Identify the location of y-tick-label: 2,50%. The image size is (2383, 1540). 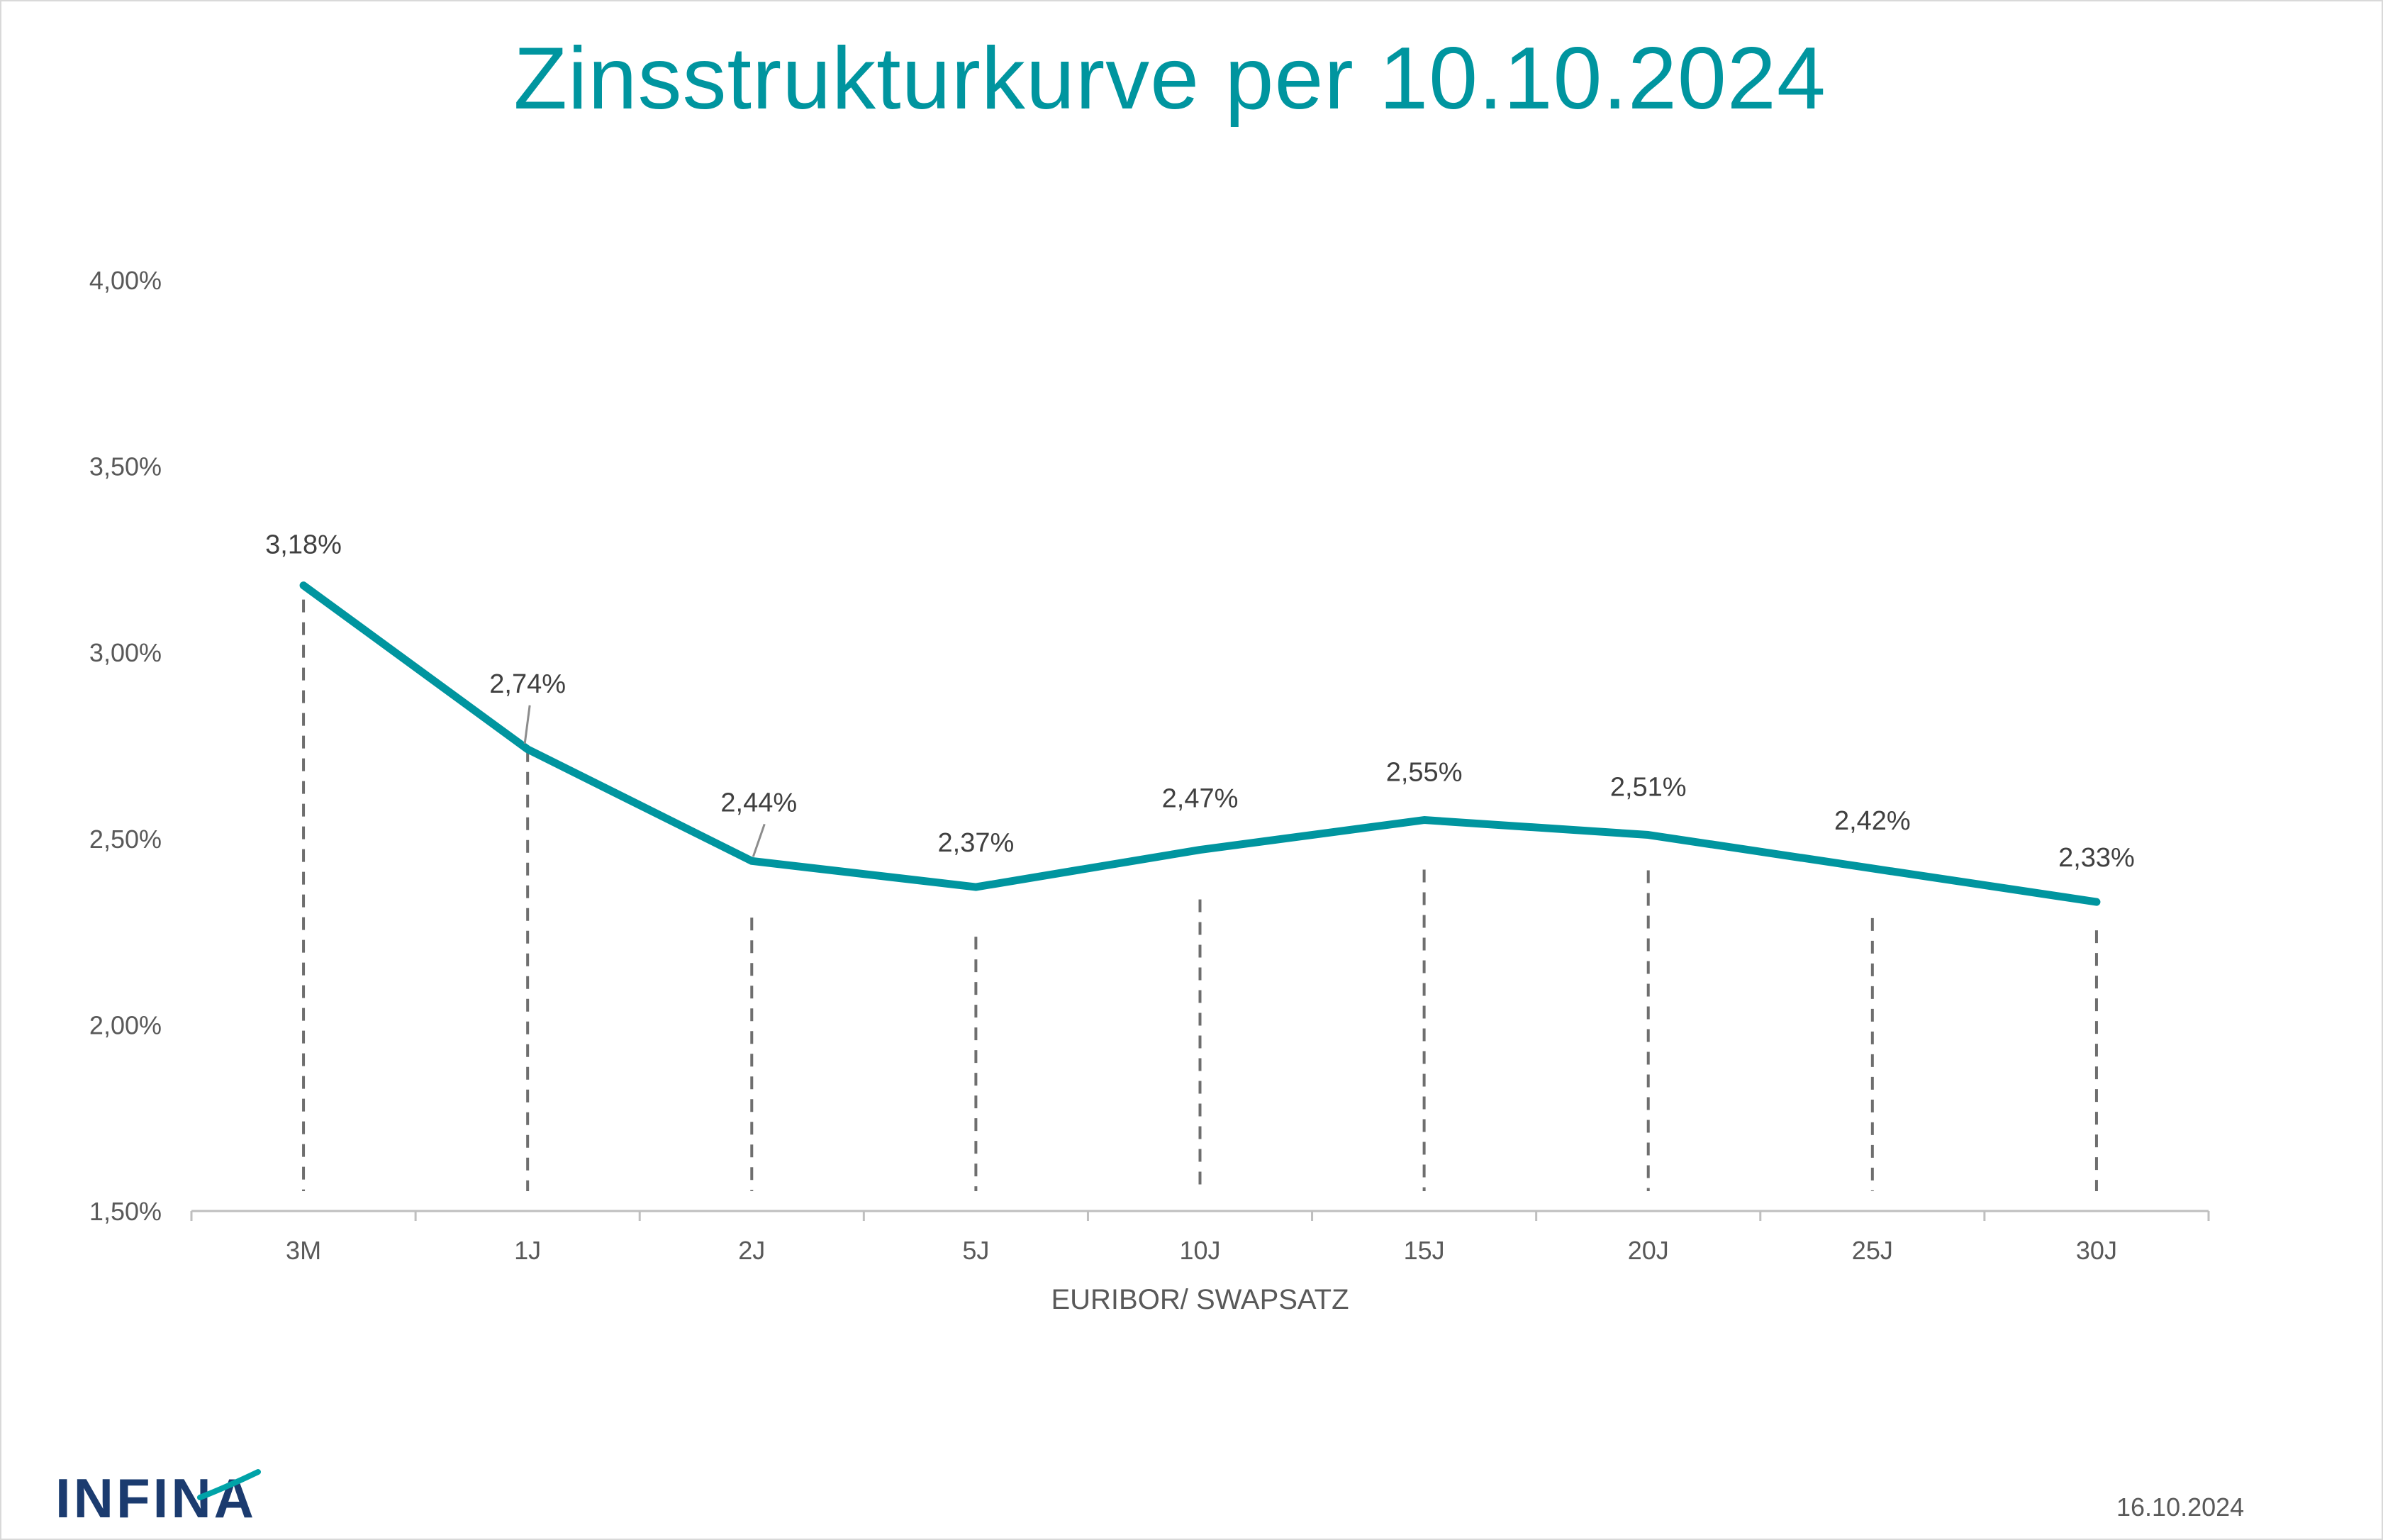
(125, 839).